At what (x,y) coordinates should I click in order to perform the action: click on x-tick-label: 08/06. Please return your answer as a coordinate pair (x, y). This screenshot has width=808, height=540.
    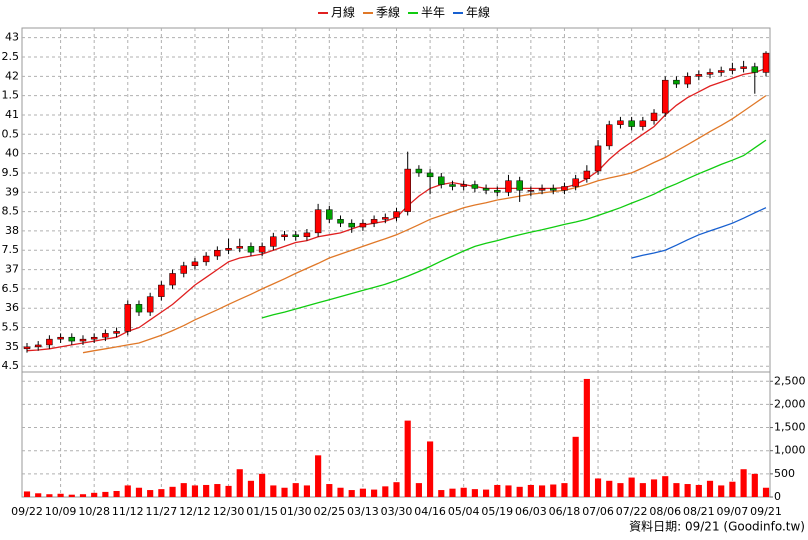
    Looking at the image, I should click on (665, 511).